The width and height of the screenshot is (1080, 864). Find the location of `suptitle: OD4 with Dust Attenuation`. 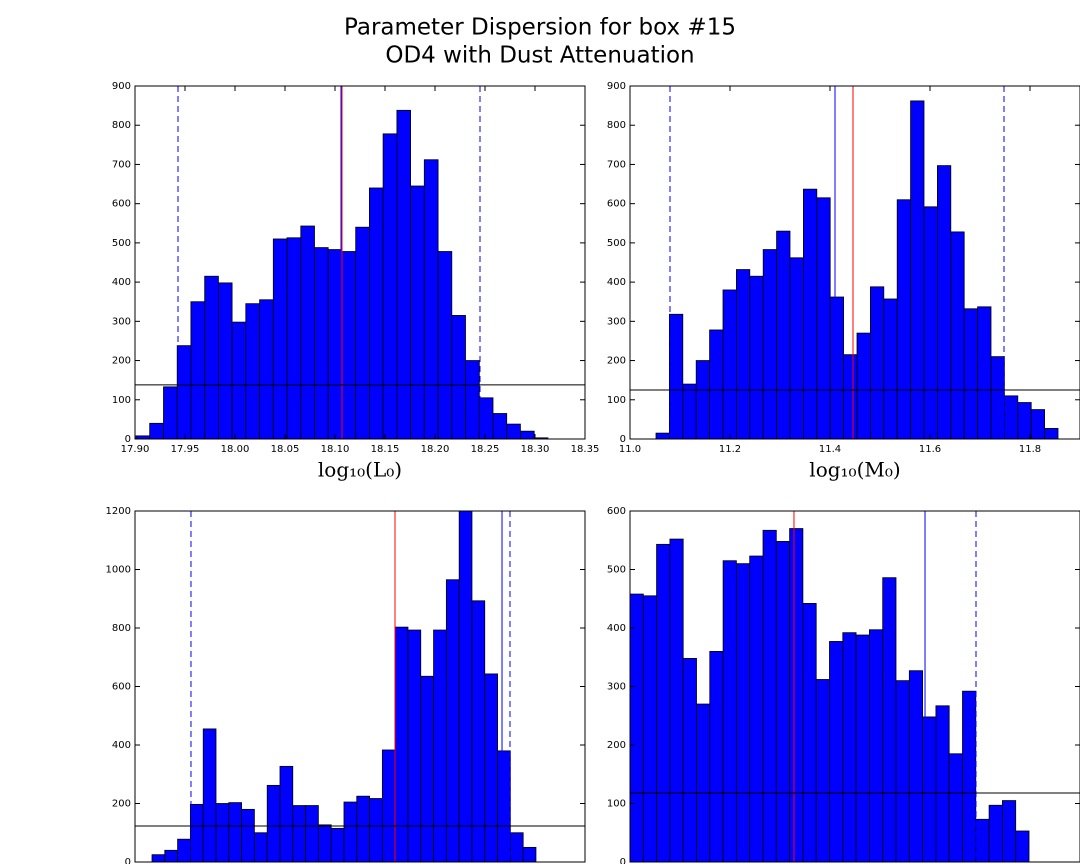

suptitle: OD4 with Dust Attenuation is located at coordinates (539, 56).